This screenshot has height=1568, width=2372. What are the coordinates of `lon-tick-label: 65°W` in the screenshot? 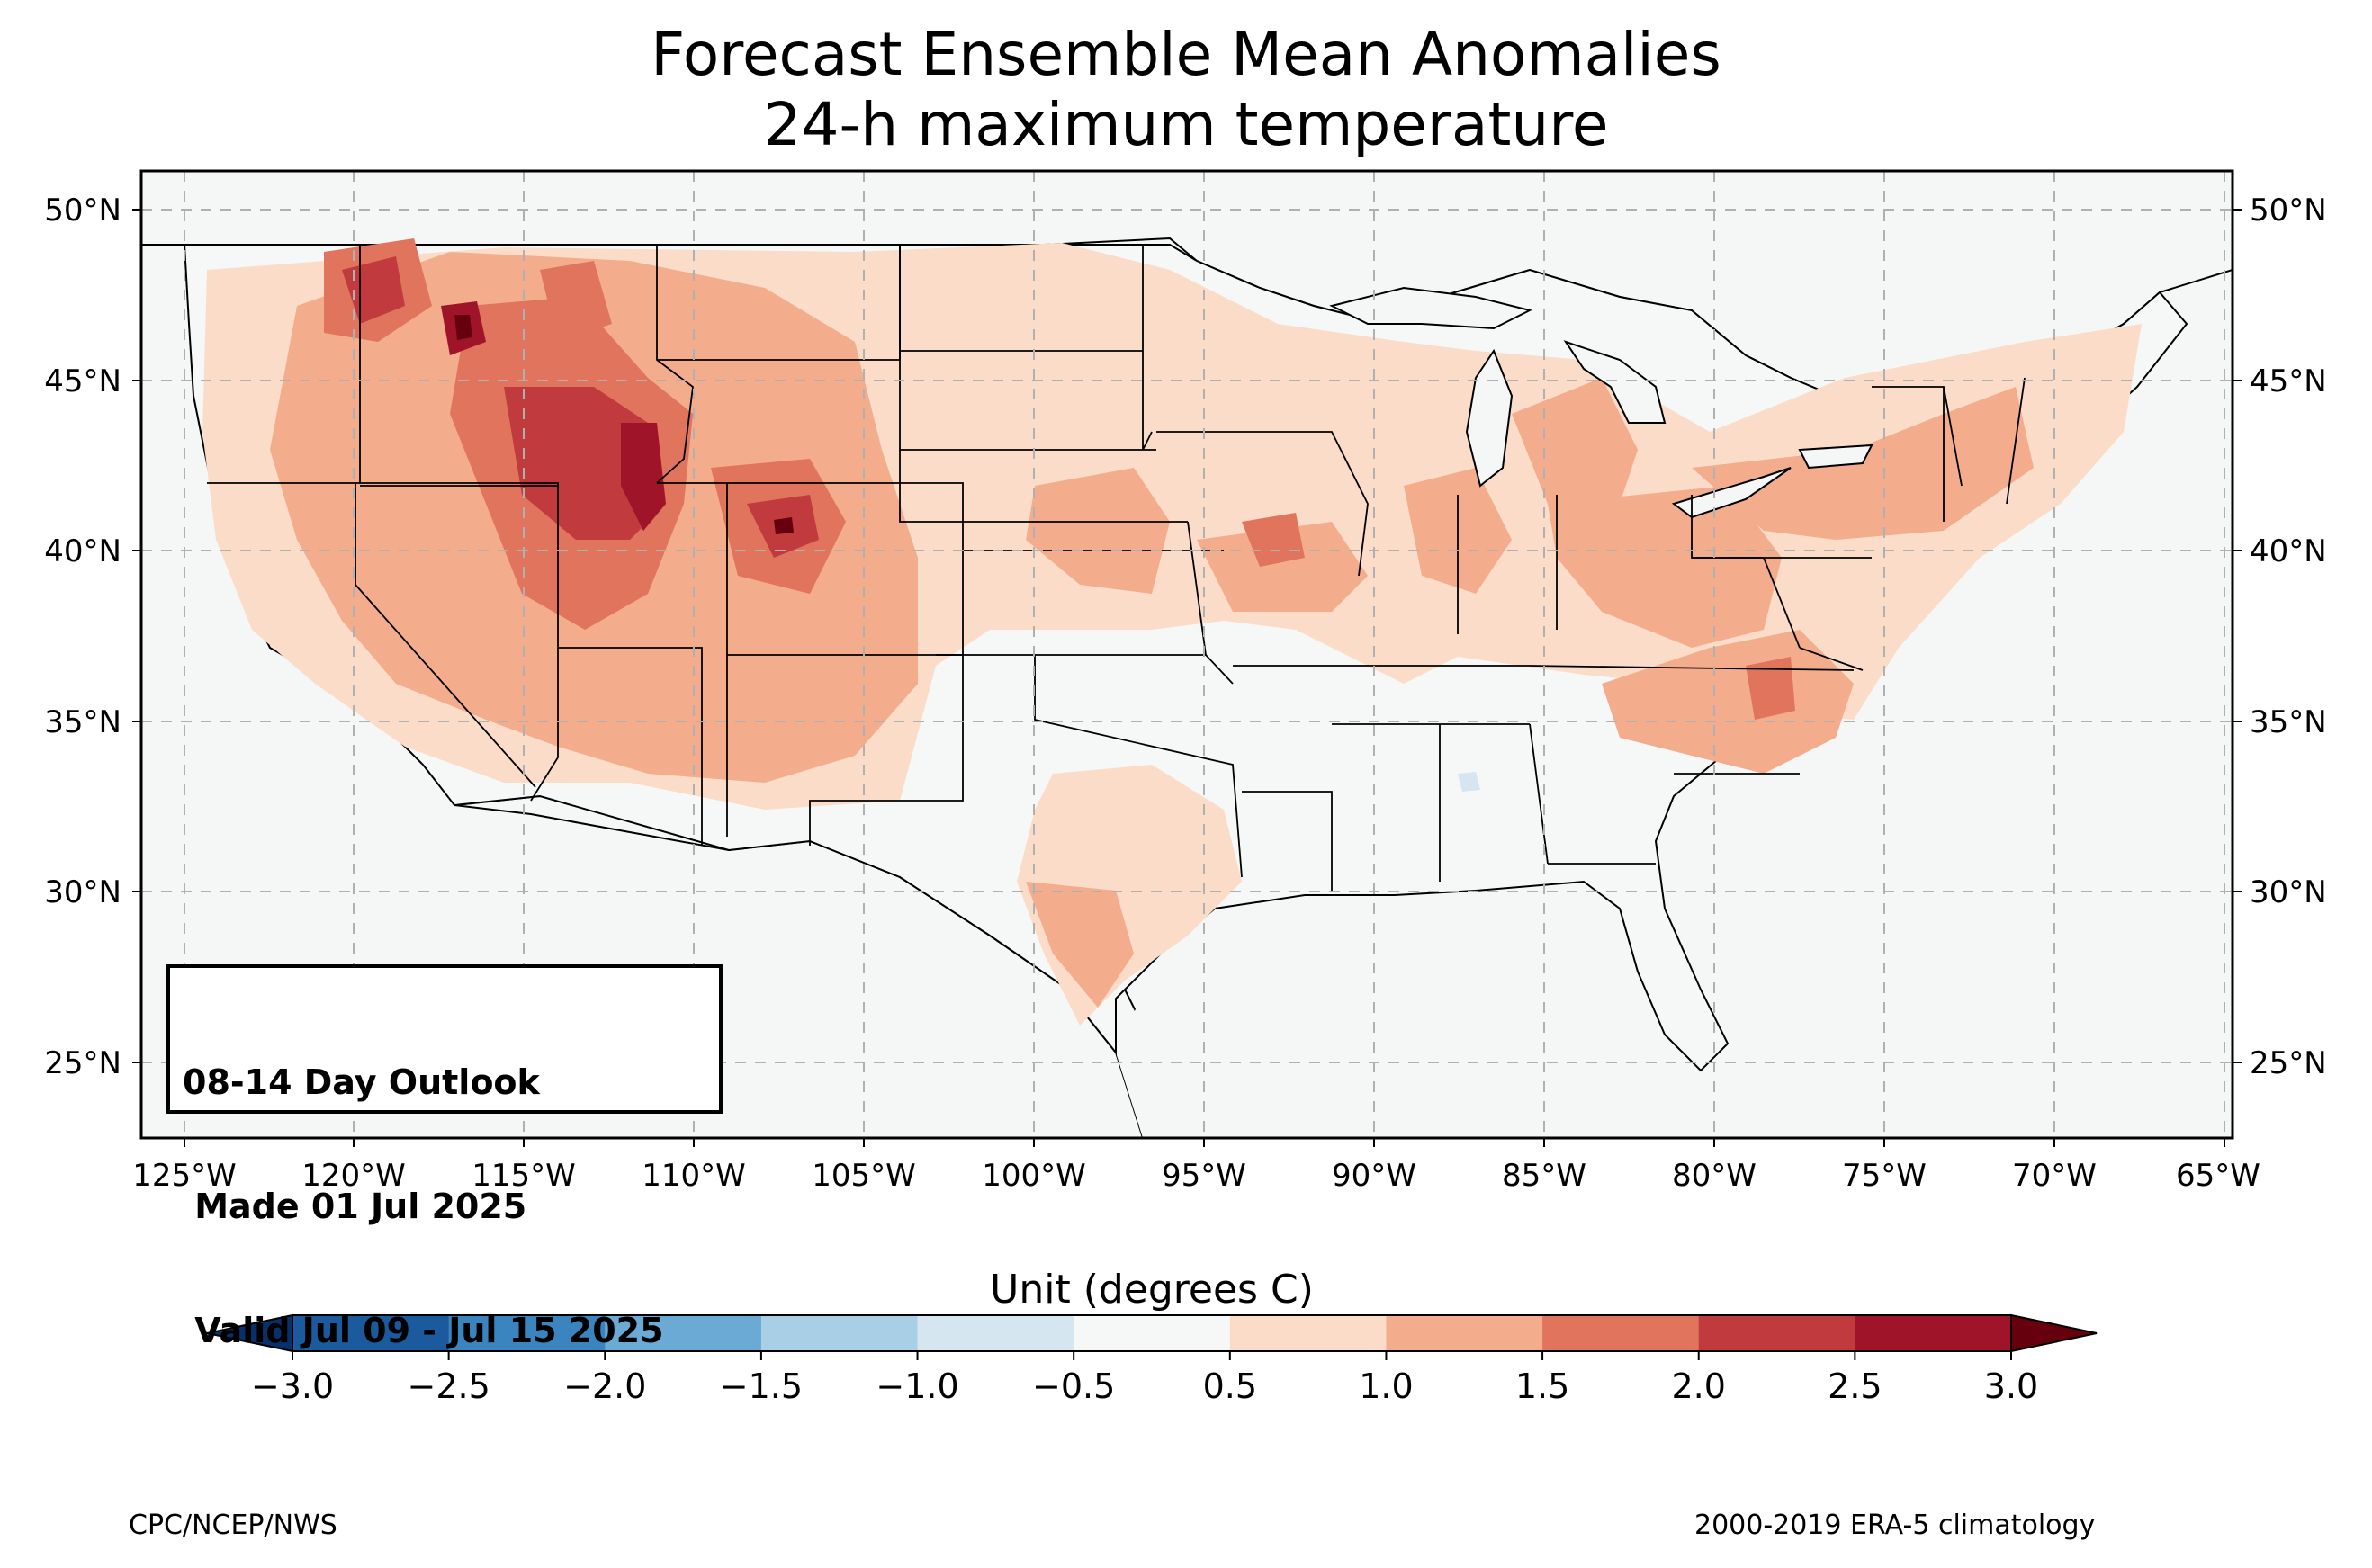 It's located at (2218, 1176).